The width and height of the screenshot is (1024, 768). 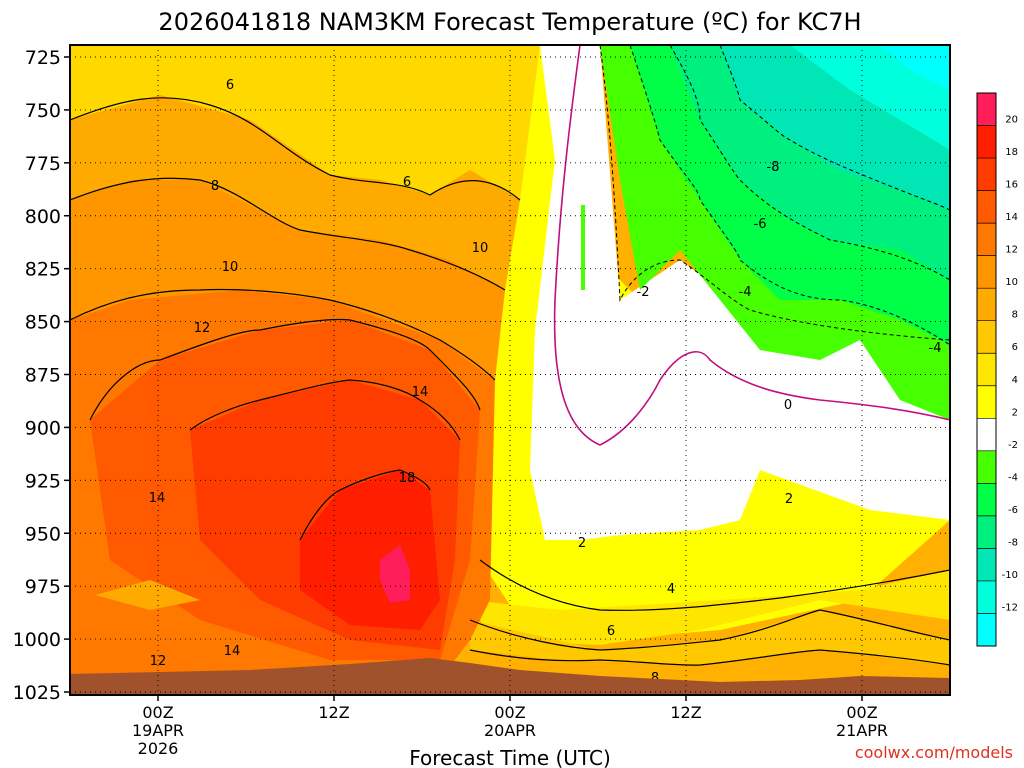 What do you see at coordinates (1013, 477) in the screenshot?
I see `colorbar-label: -4` at bounding box center [1013, 477].